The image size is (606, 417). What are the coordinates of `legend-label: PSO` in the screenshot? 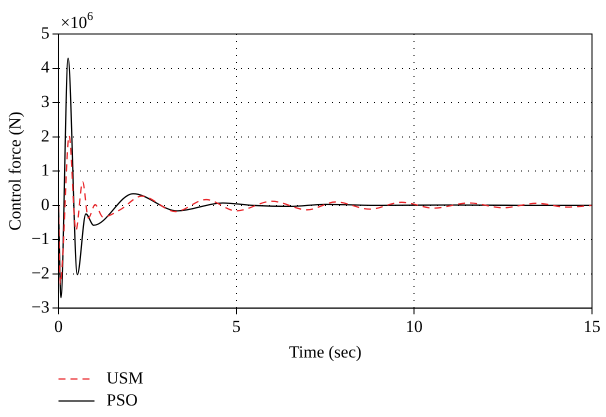 It's located at (122, 400).